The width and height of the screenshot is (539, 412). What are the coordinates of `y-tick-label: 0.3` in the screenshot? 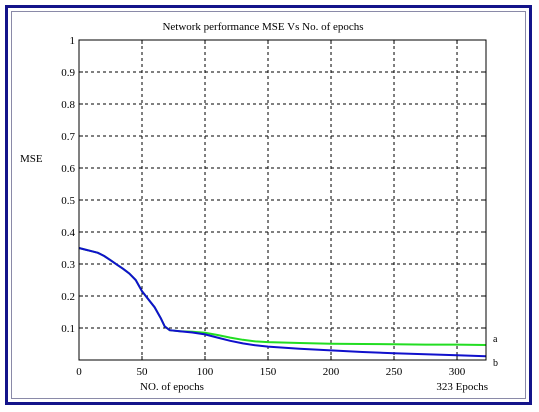 It's located at (68, 265).